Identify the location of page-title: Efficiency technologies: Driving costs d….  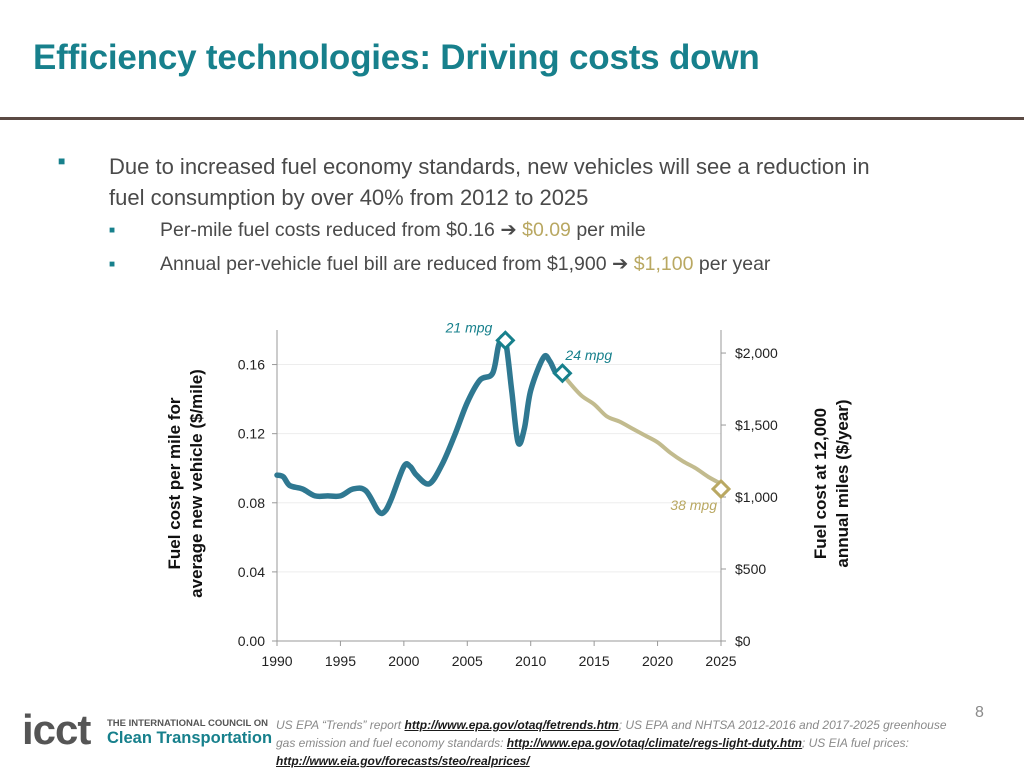
(396, 57).